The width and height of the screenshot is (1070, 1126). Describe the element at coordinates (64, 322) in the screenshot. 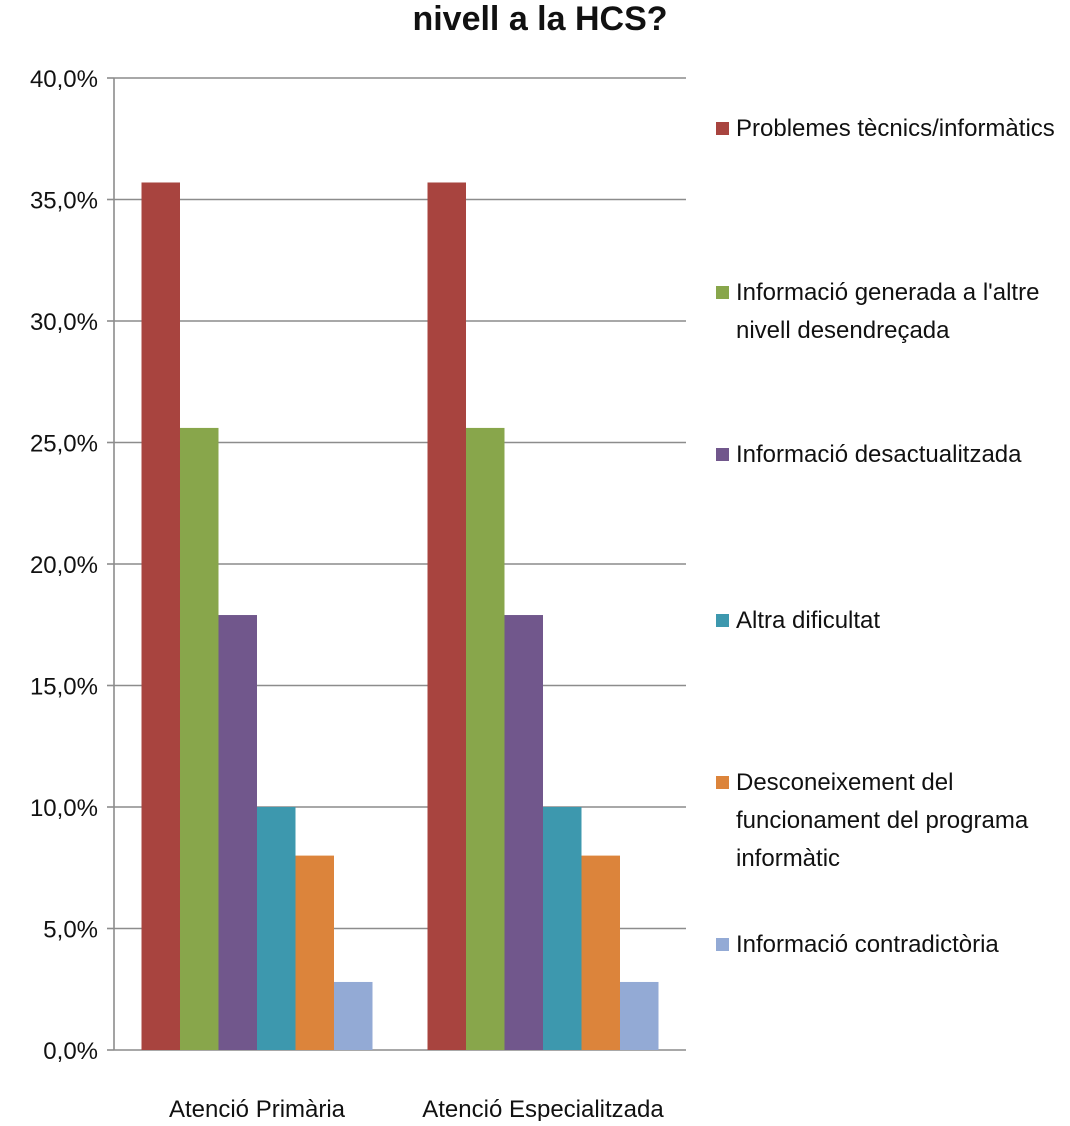

I see `y-tick-label: 30,0%` at that location.